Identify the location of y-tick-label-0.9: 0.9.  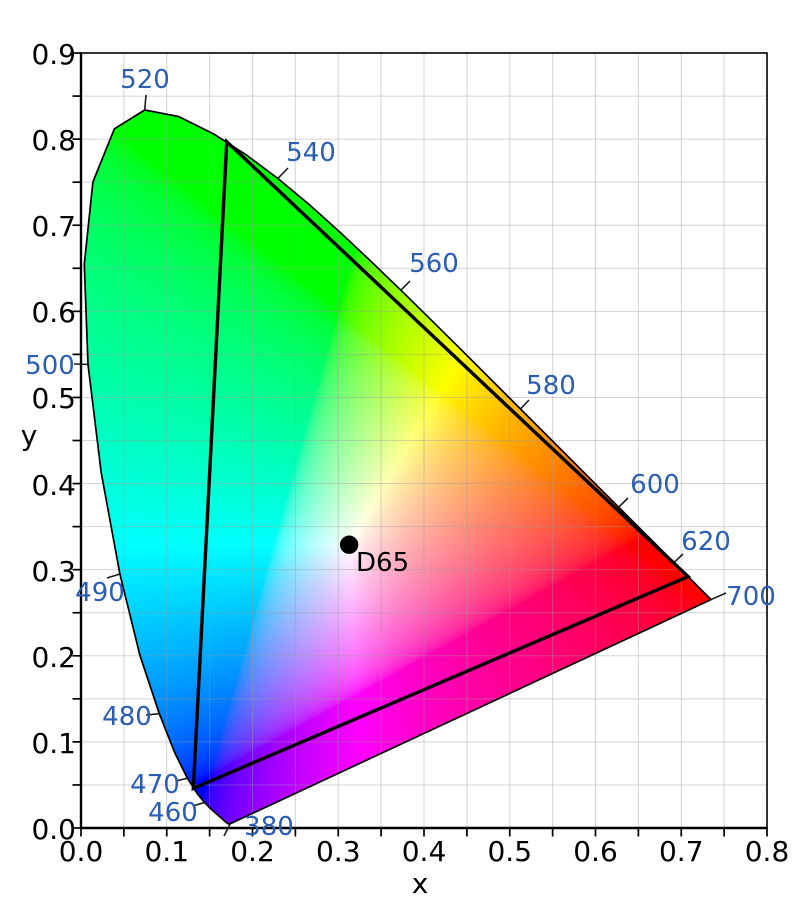
(53, 54).